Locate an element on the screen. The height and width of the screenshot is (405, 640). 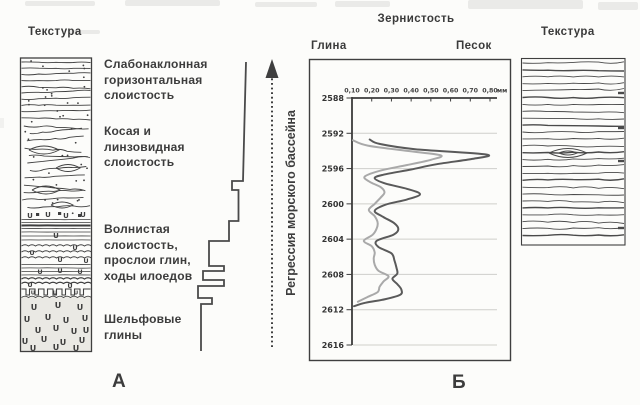
curve-grain-size-fine is located at coordinates (397, 221).